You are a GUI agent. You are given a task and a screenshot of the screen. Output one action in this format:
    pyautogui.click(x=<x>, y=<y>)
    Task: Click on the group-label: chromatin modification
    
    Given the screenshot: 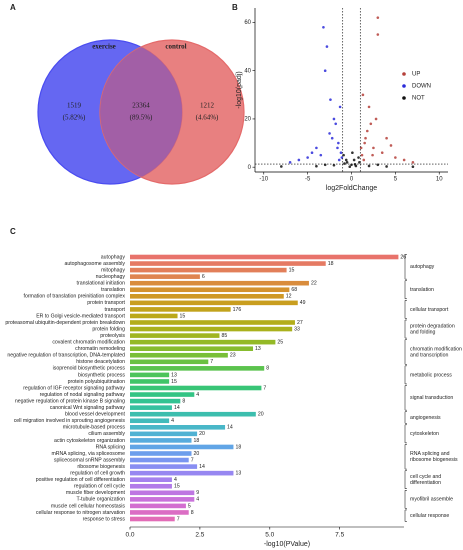 What is the action you would take?
    pyautogui.click(x=436, y=349)
    